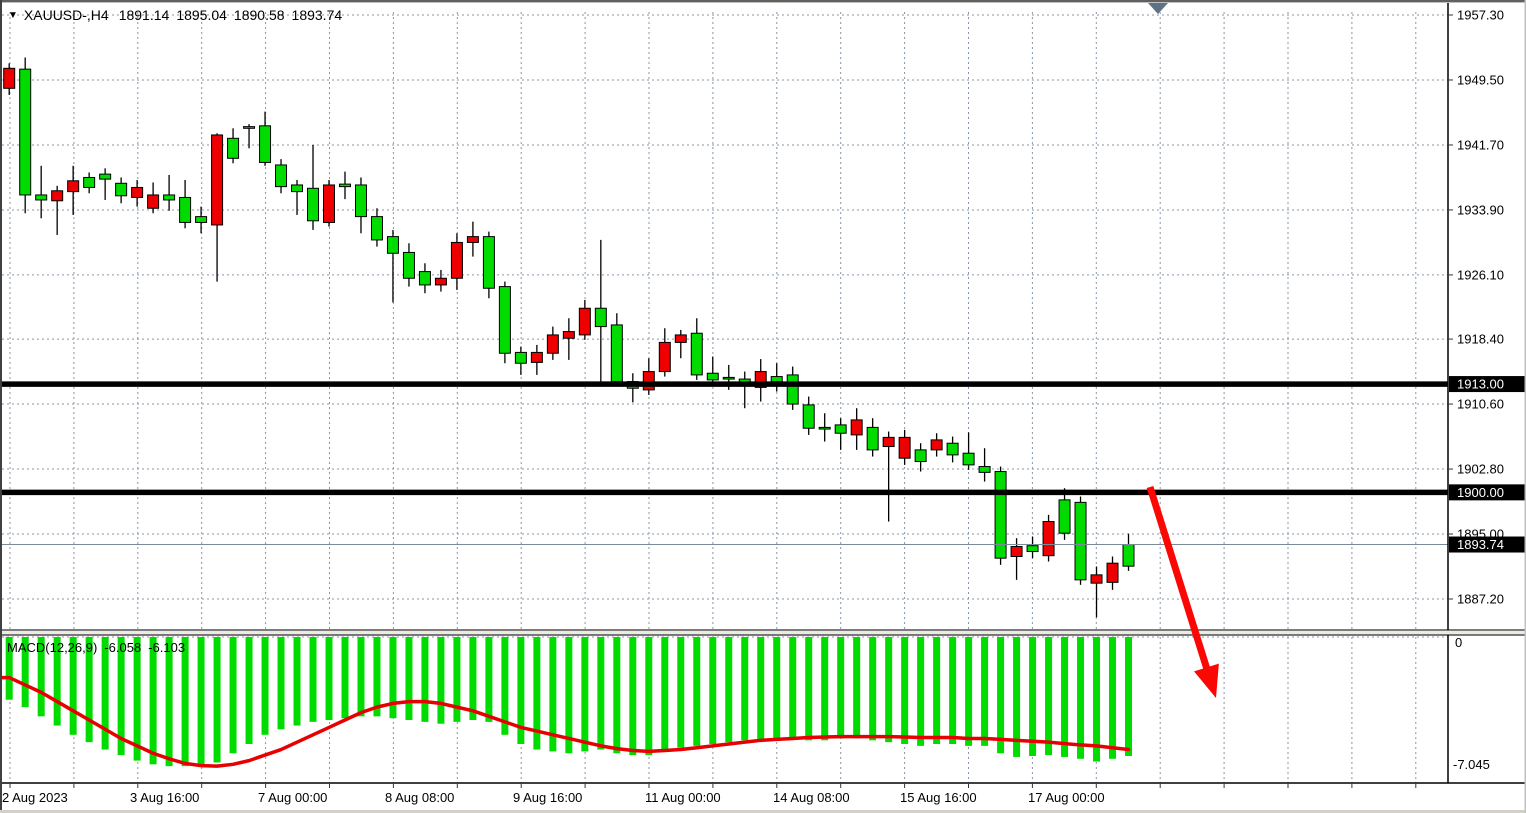 This screenshot has width=1526, height=813. Describe the element at coordinates (1471, 764) in the screenshot. I see `macd-scale-min-label: -7.045` at that location.